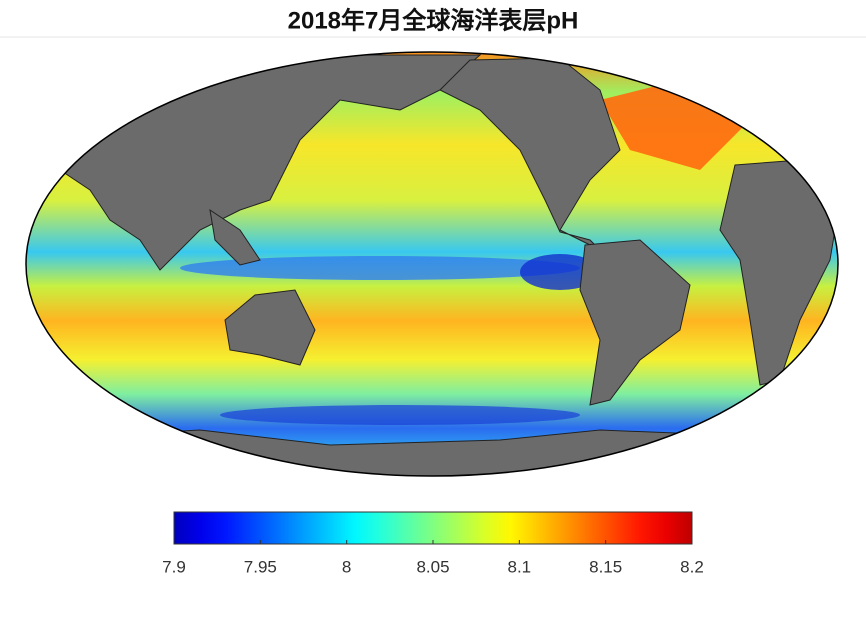 The width and height of the screenshot is (866, 629). Describe the element at coordinates (433, 528) in the screenshot. I see `colorbar-gradient` at that location.